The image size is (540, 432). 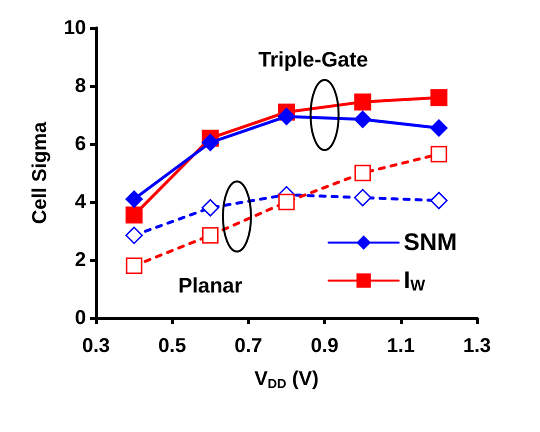 What do you see at coordinates (80, 318) in the screenshot?
I see `y-tick-label: 0` at bounding box center [80, 318].